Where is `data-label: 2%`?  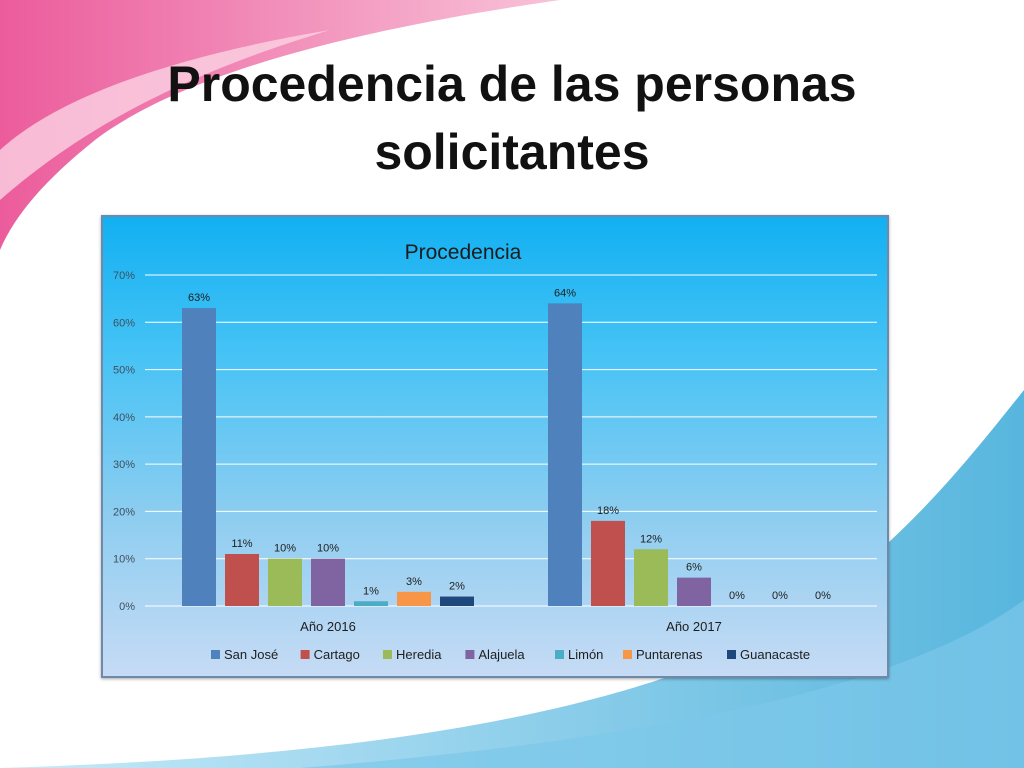
data-label: 2% is located at coordinates (457, 587).